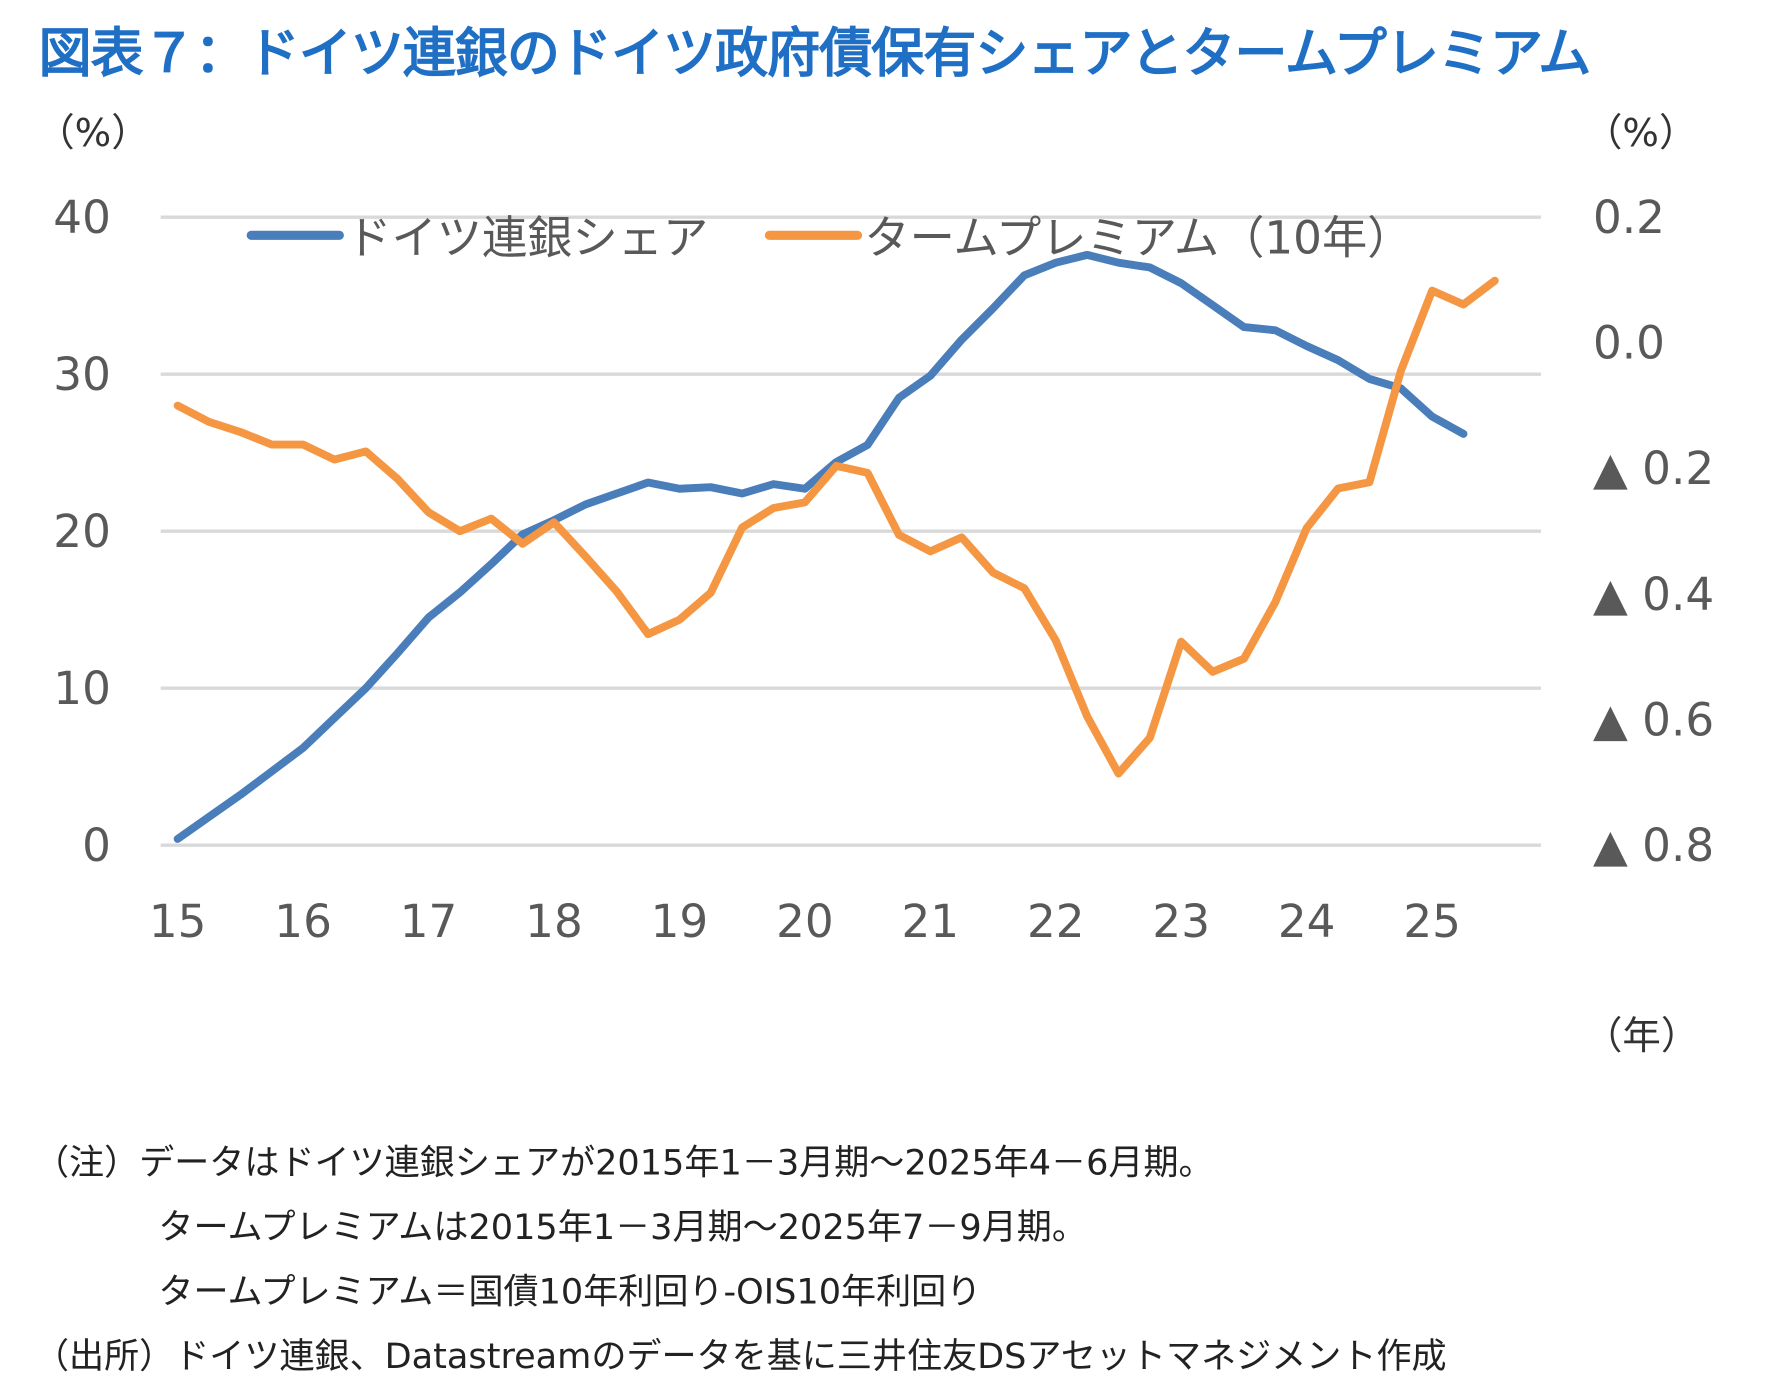 The height and width of the screenshot is (1389, 1765). Describe the element at coordinates (1653, 719) in the screenshot. I see `right-tick-label: ▲ 0.6` at that location.